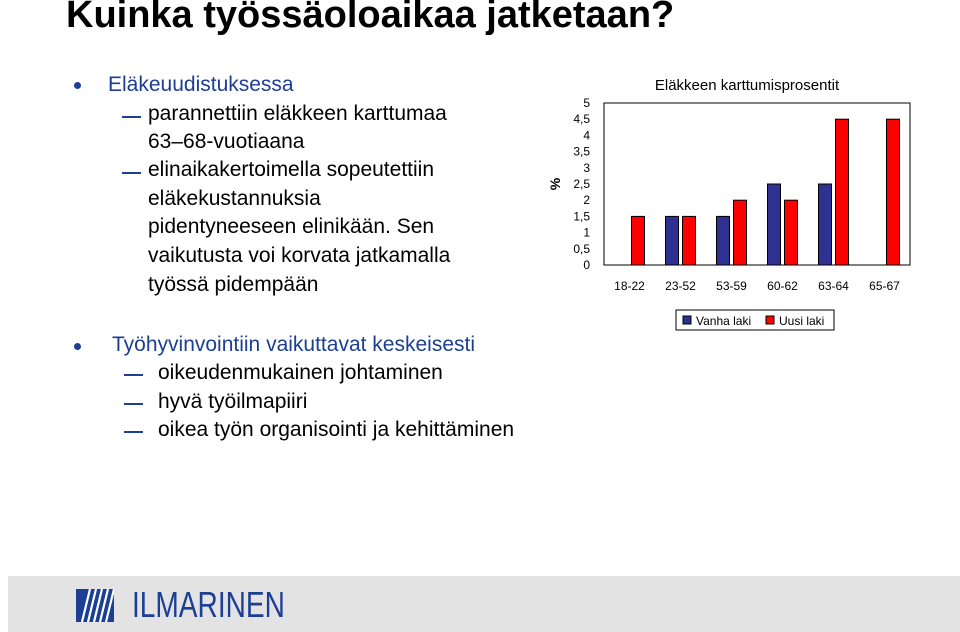 This screenshot has width=960, height=632. What do you see at coordinates (291, 226) in the screenshot?
I see `sub-item: pidentyneeseen elinikään. Sen` at bounding box center [291, 226].